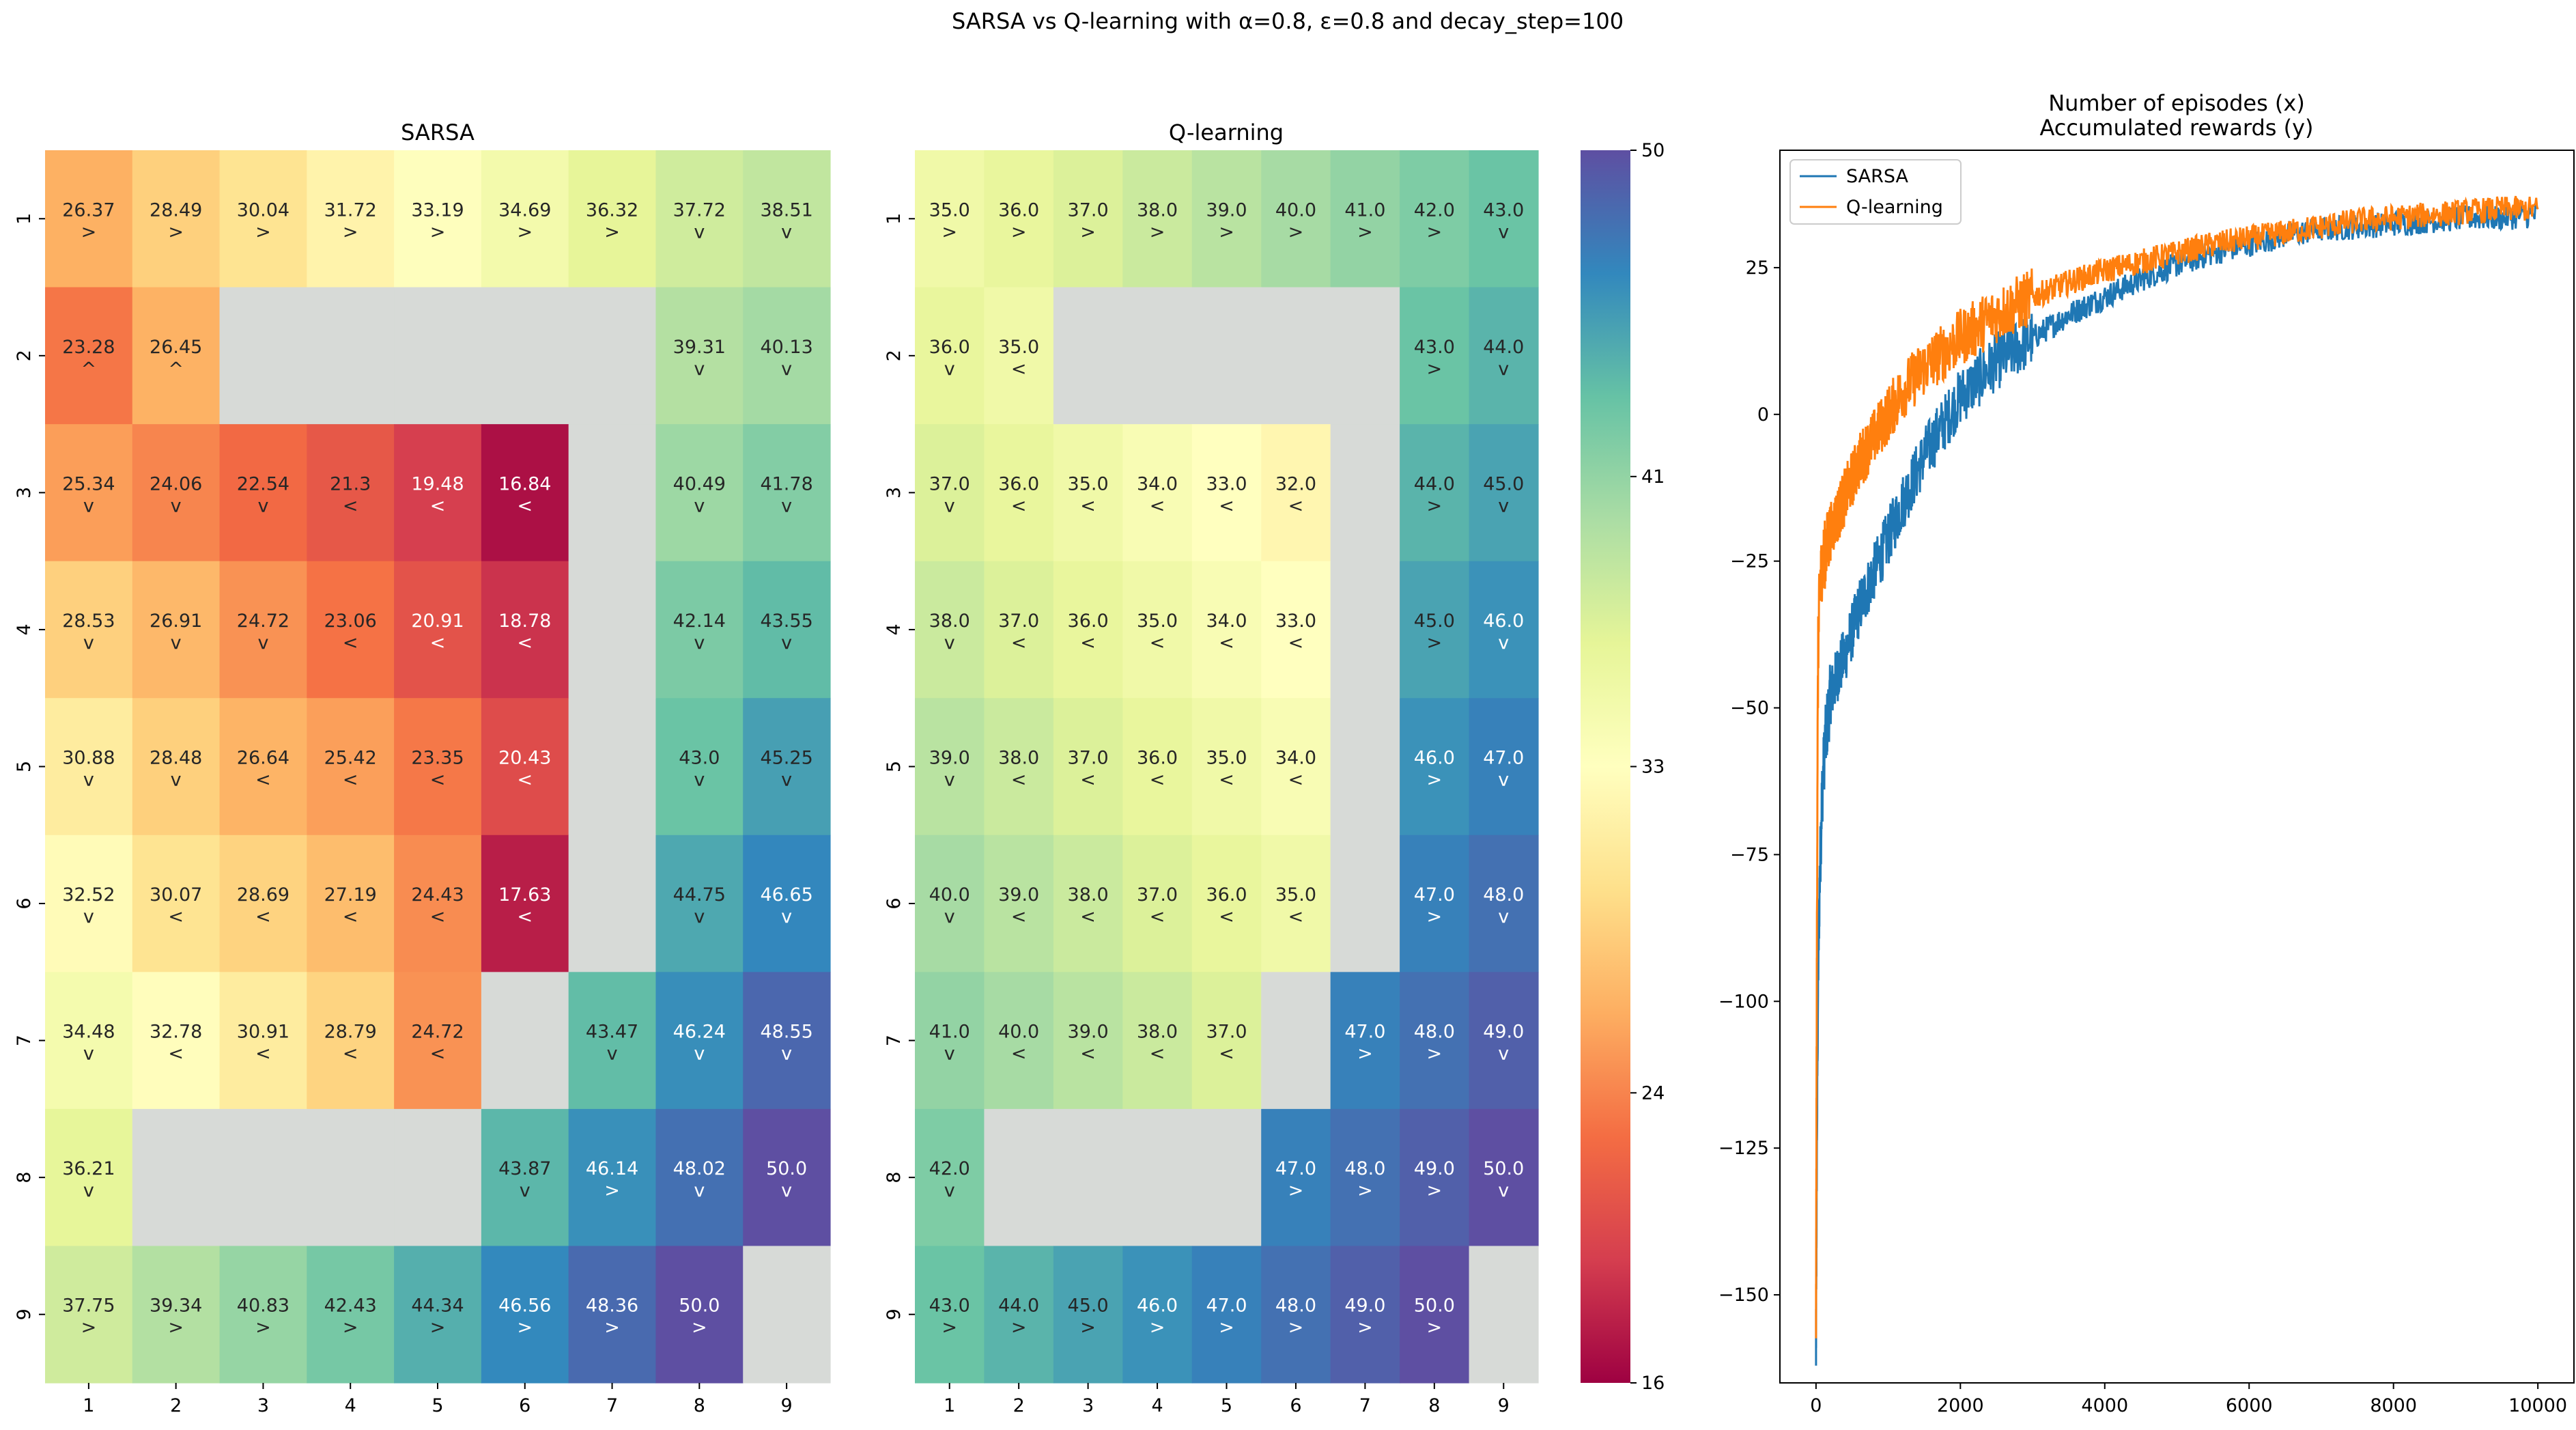 Image resolution: width=2576 pixels, height=1430 pixels. I want to click on cell-value-label: 30.91, so click(263, 1032).